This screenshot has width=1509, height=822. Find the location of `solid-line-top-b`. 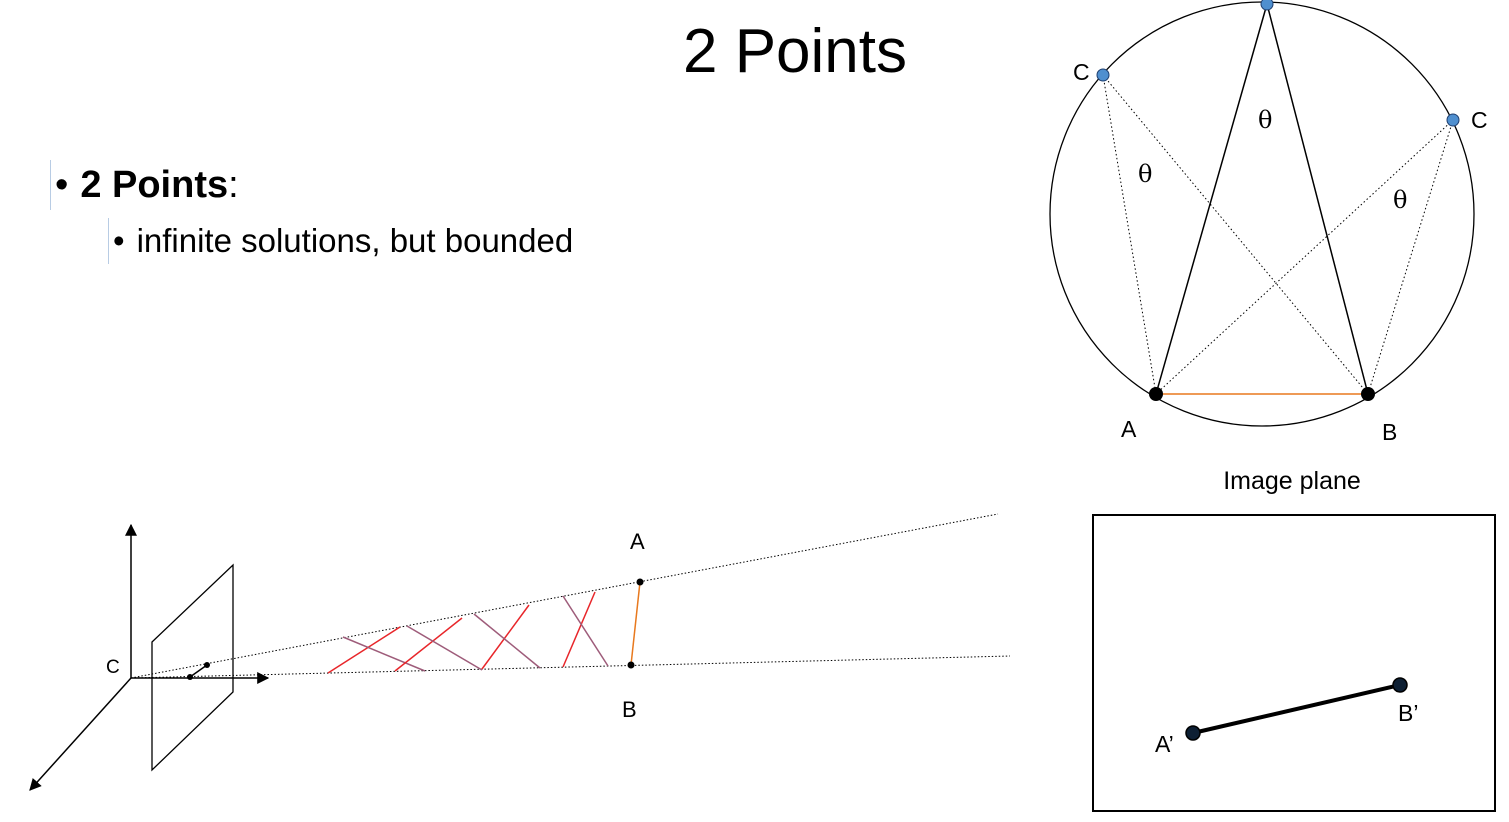

solid-line-top-b is located at coordinates (1317, 199).